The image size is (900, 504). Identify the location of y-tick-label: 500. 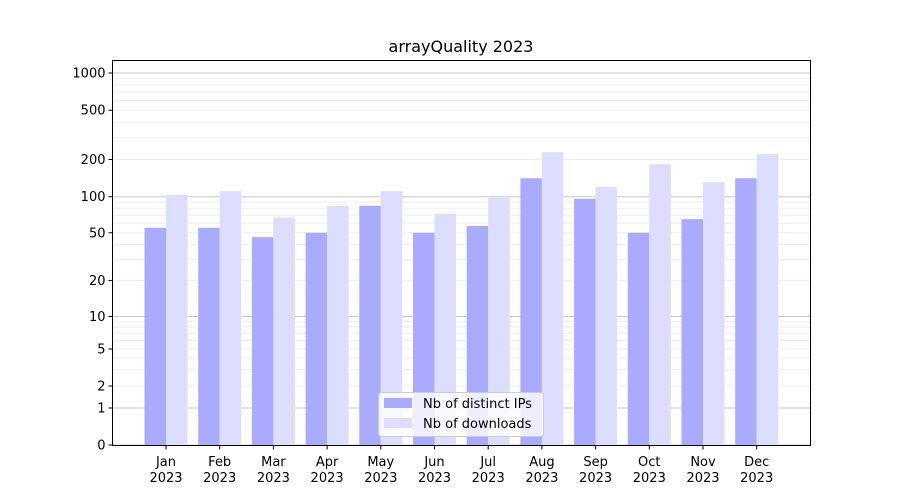
(93, 111).